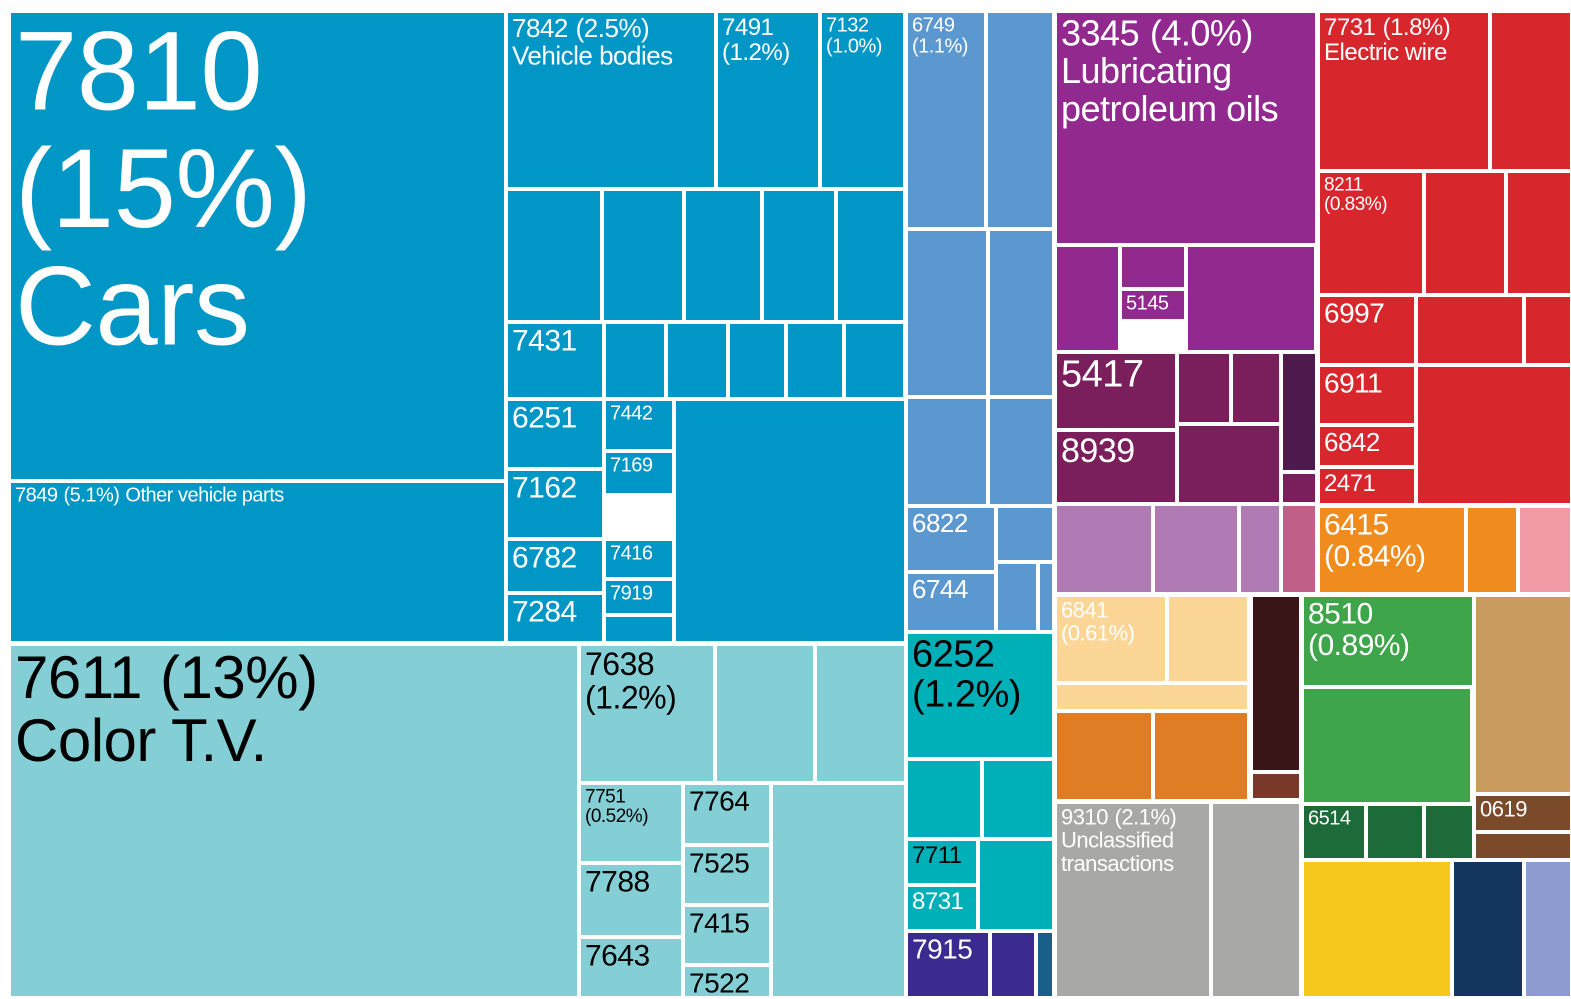  Describe the element at coordinates (605, 796) in the screenshot. I see `cell-label: 7751` at that location.